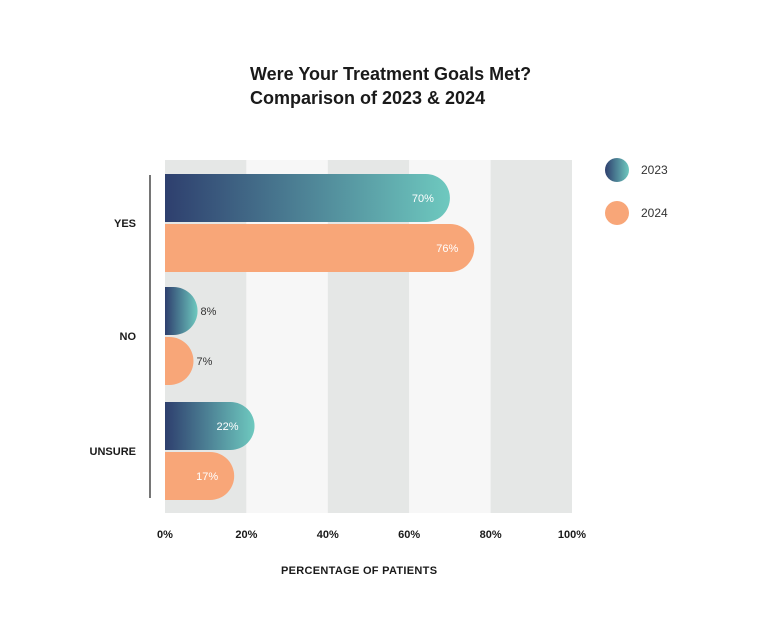 The width and height of the screenshot is (783, 634). I want to click on chart-title-line-2: Comparison of 2023 & 2024, so click(368, 98).